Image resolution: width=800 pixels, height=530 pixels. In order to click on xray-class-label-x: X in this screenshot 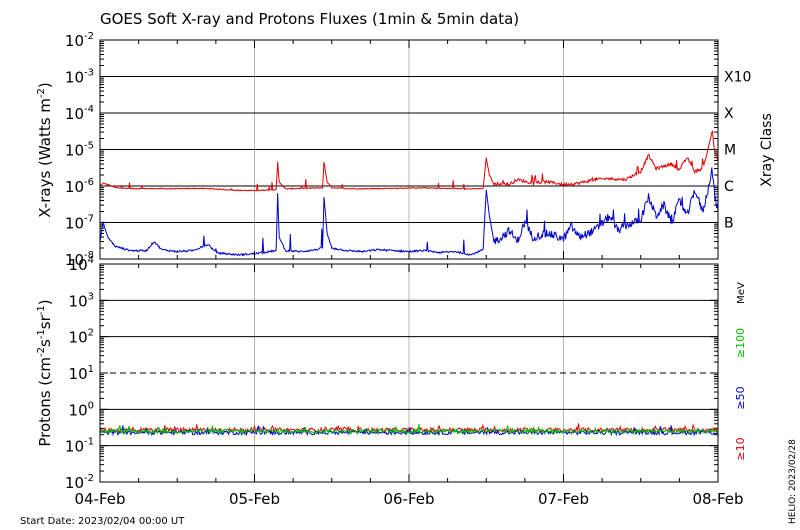, I will do `click(729, 114)`.